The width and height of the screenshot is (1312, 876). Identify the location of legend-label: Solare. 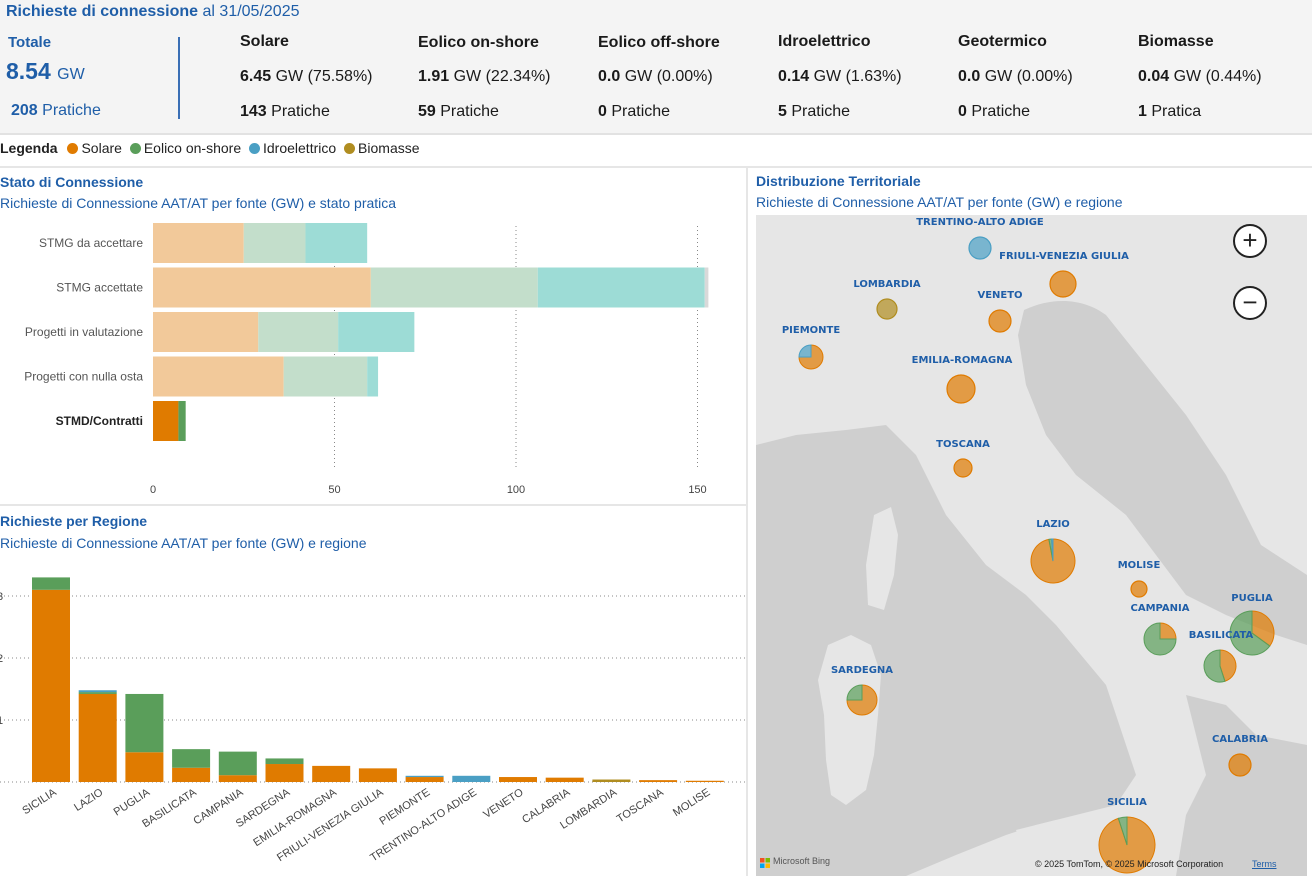
(101, 148).